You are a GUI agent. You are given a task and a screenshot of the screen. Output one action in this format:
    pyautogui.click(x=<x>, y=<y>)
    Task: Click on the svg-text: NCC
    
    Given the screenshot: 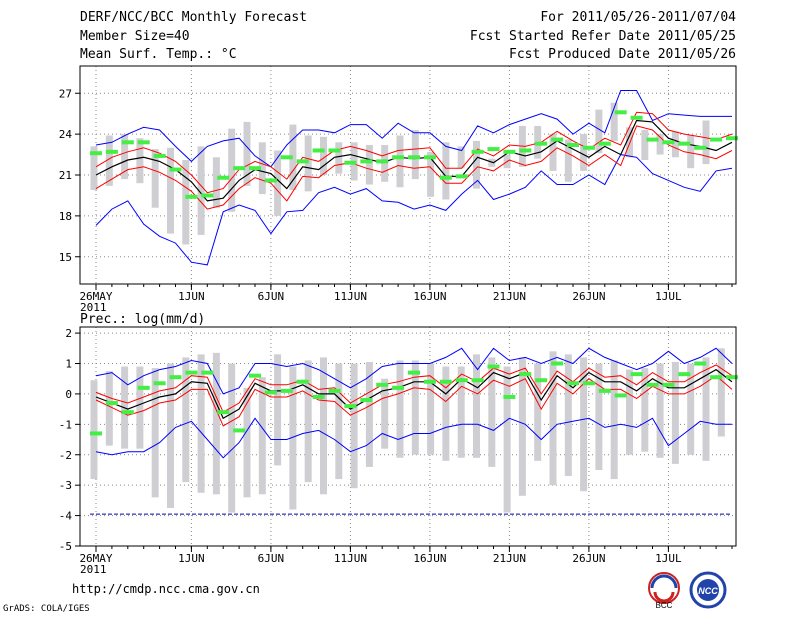 What is the action you would take?
    pyautogui.click(x=708, y=591)
    